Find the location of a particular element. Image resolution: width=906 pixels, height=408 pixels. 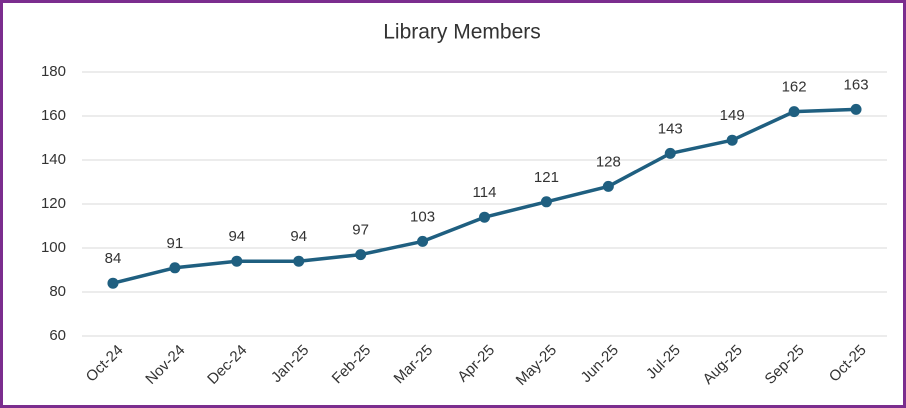

y-tick-label: 160 is located at coordinates (53, 115).